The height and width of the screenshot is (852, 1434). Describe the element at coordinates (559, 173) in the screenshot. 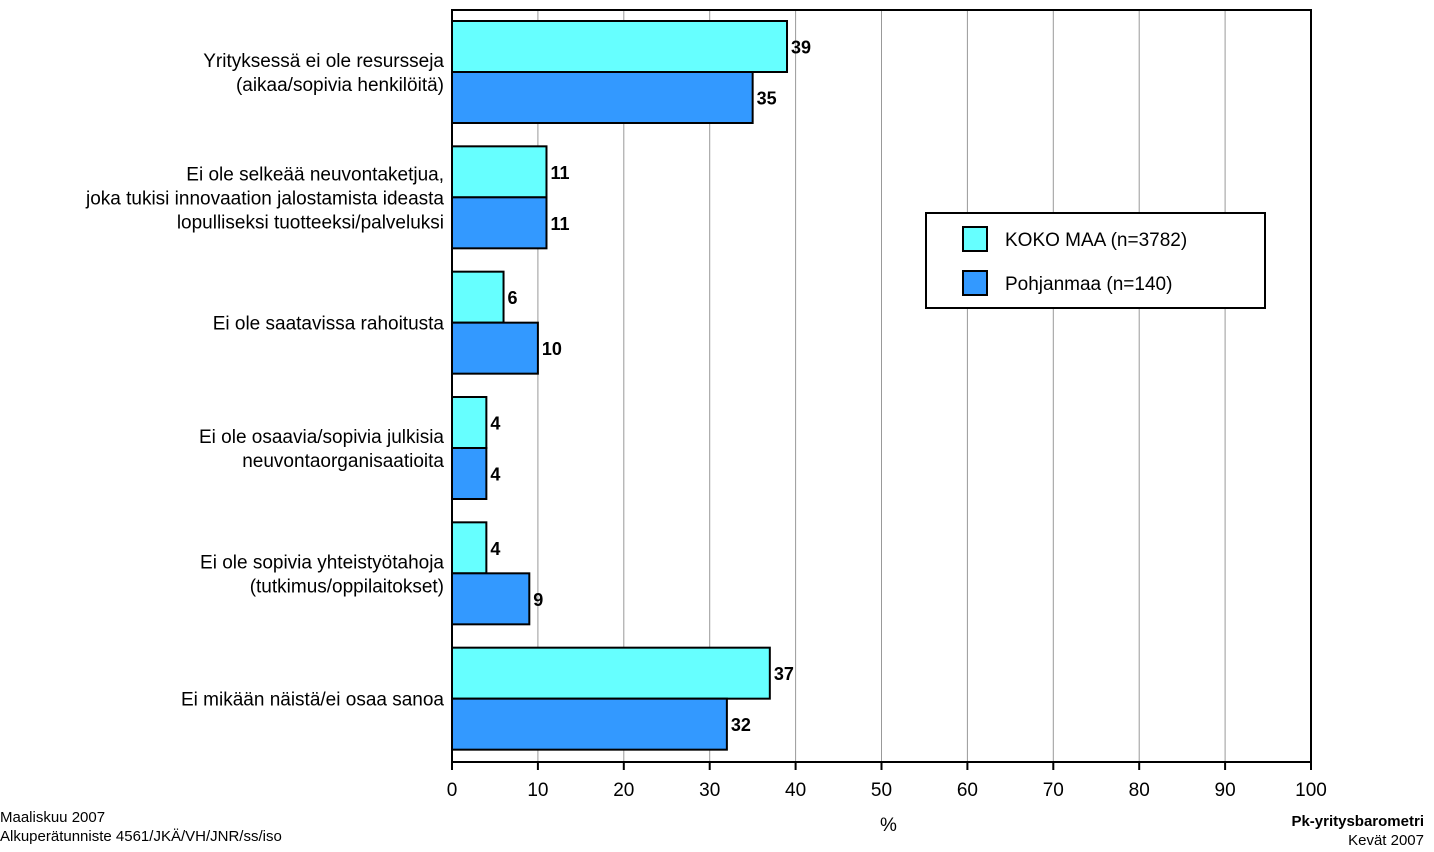

I see `value-label-koko-maa-1: 11` at that location.